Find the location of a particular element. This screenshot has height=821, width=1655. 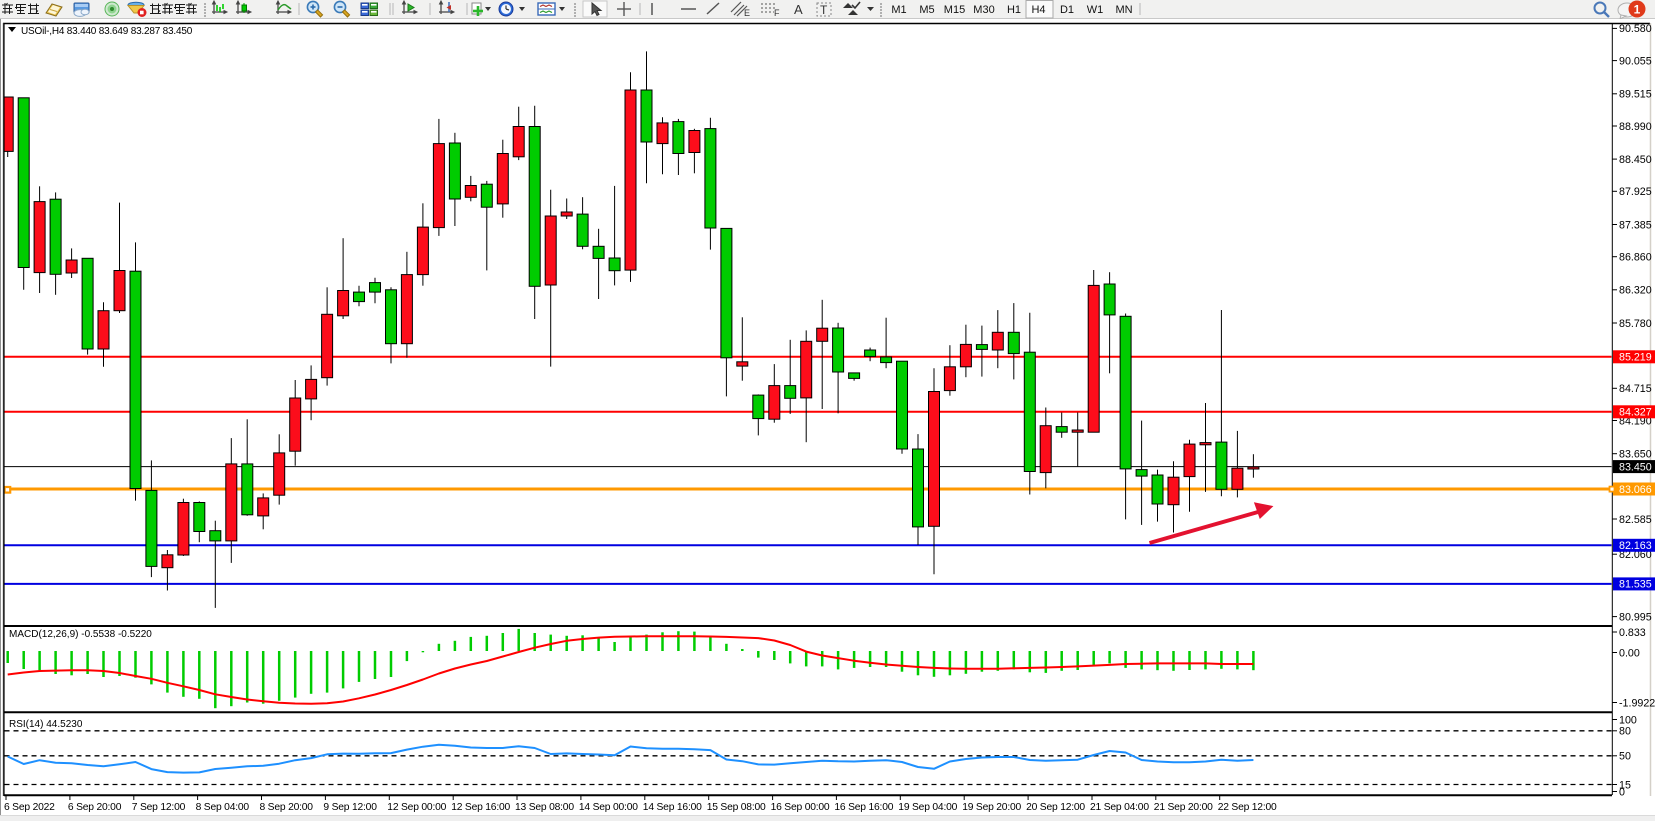

svg-text: 0.00 is located at coordinates (1629, 653).